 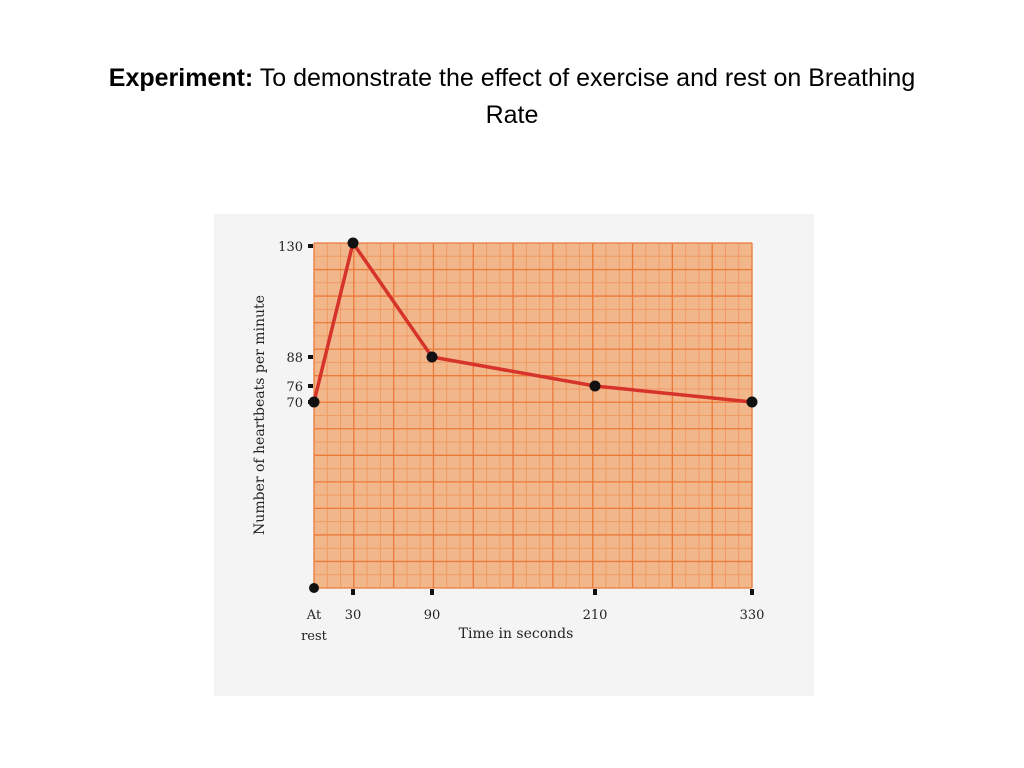 I want to click on y-tick-label: 76, so click(x=294, y=387).